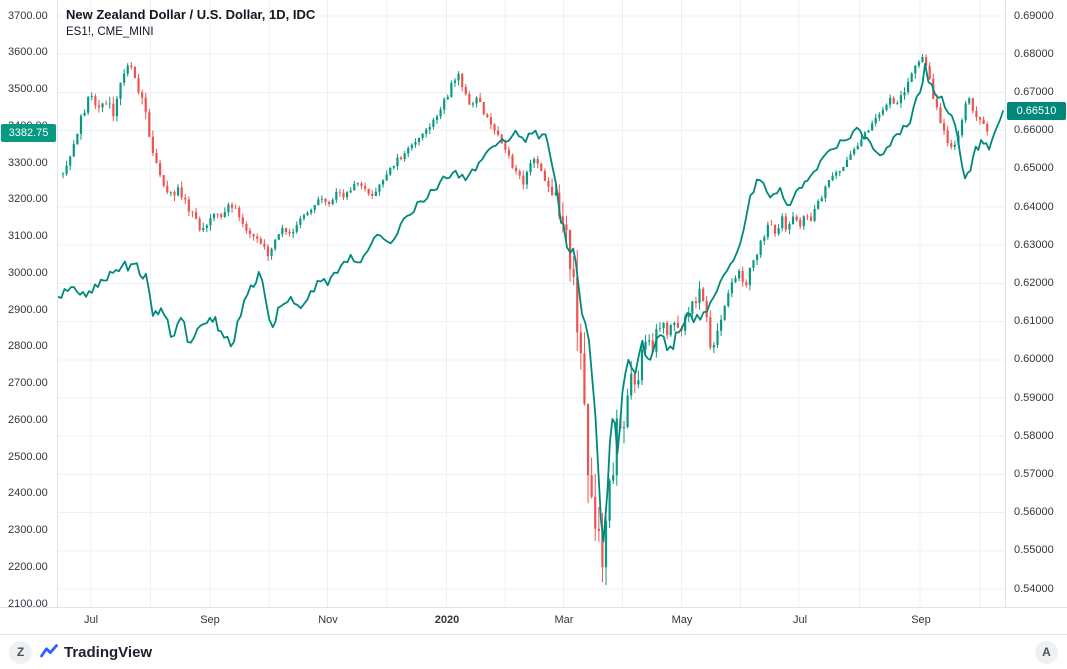  What do you see at coordinates (447, 620) in the screenshot?
I see `time-axis-label: 2020` at bounding box center [447, 620].